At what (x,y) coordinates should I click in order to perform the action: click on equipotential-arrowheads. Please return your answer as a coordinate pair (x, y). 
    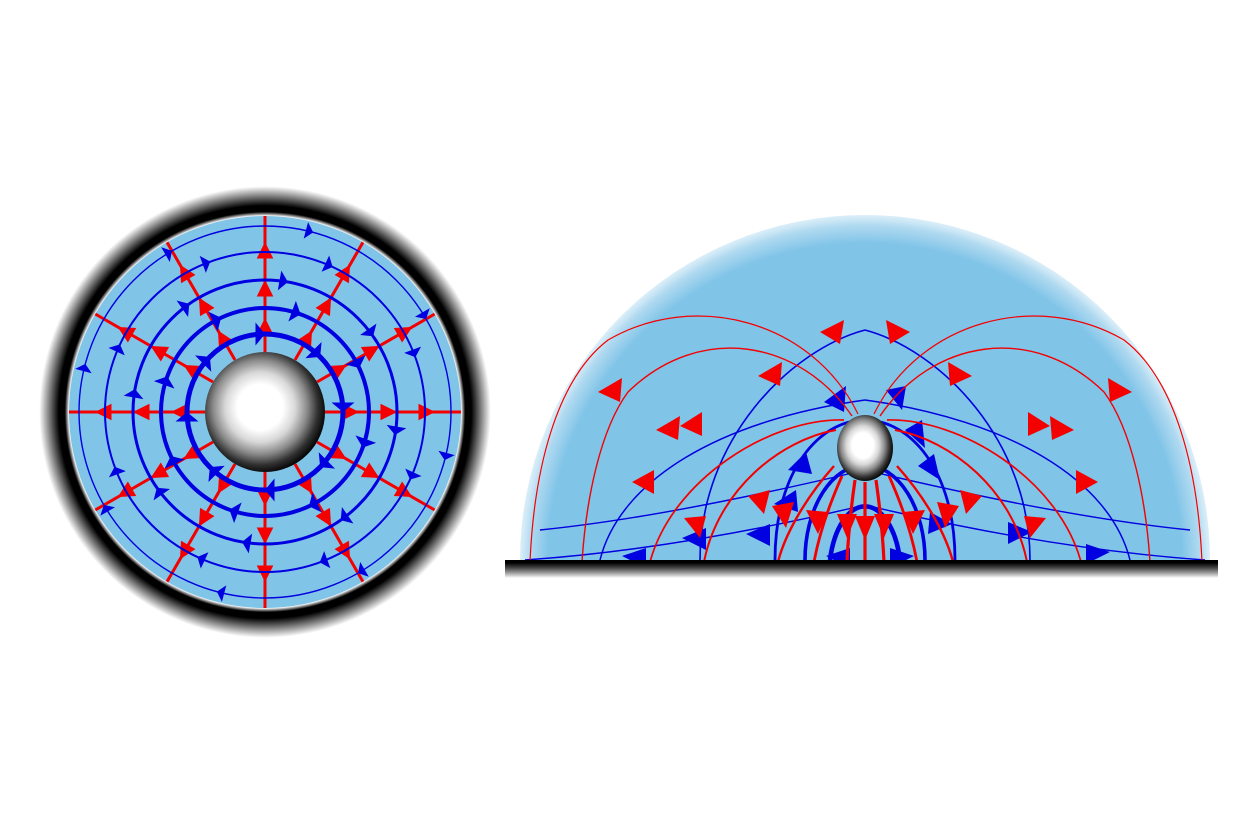
    Looking at the image, I should click on (866, 473).